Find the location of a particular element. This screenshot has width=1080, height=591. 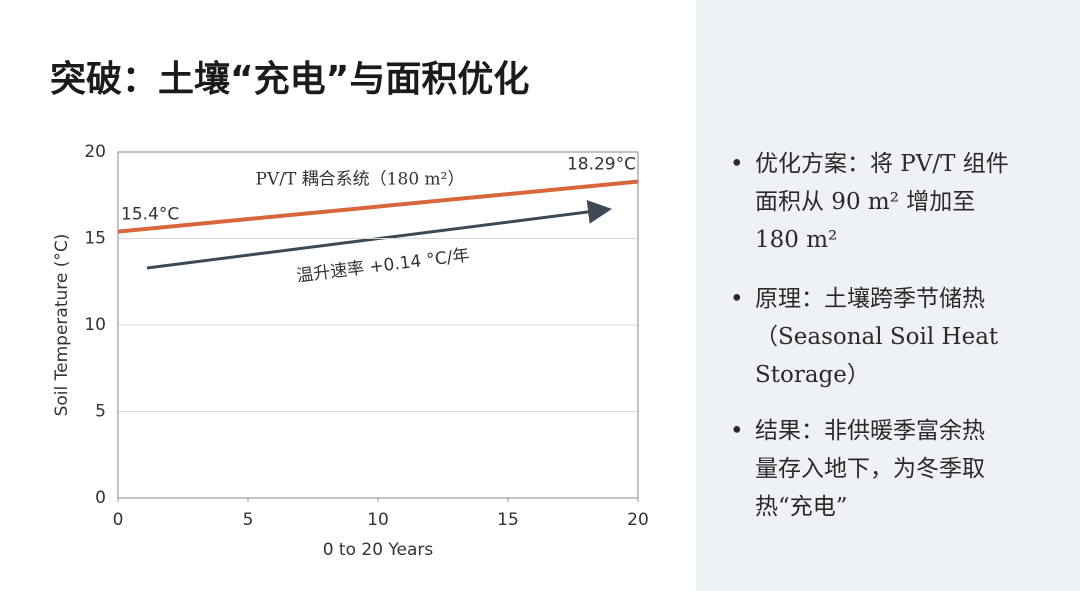

x-tick-label: 10 is located at coordinates (378, 520).